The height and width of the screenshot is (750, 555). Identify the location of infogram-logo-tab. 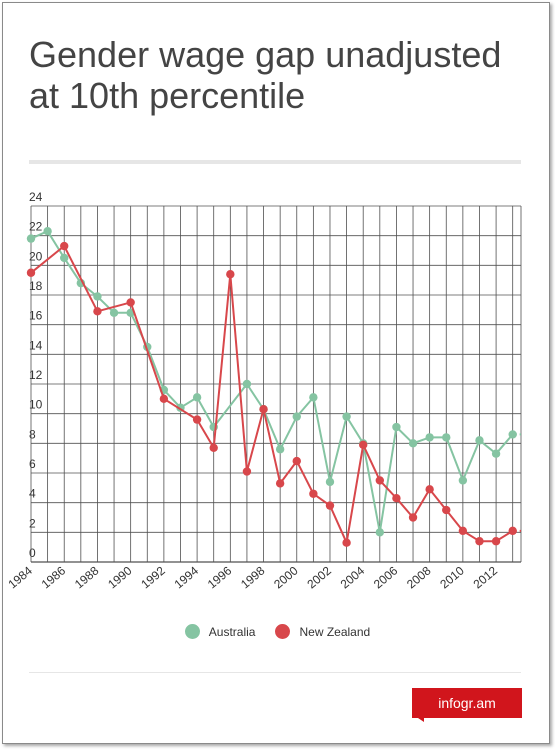
(418, 718).